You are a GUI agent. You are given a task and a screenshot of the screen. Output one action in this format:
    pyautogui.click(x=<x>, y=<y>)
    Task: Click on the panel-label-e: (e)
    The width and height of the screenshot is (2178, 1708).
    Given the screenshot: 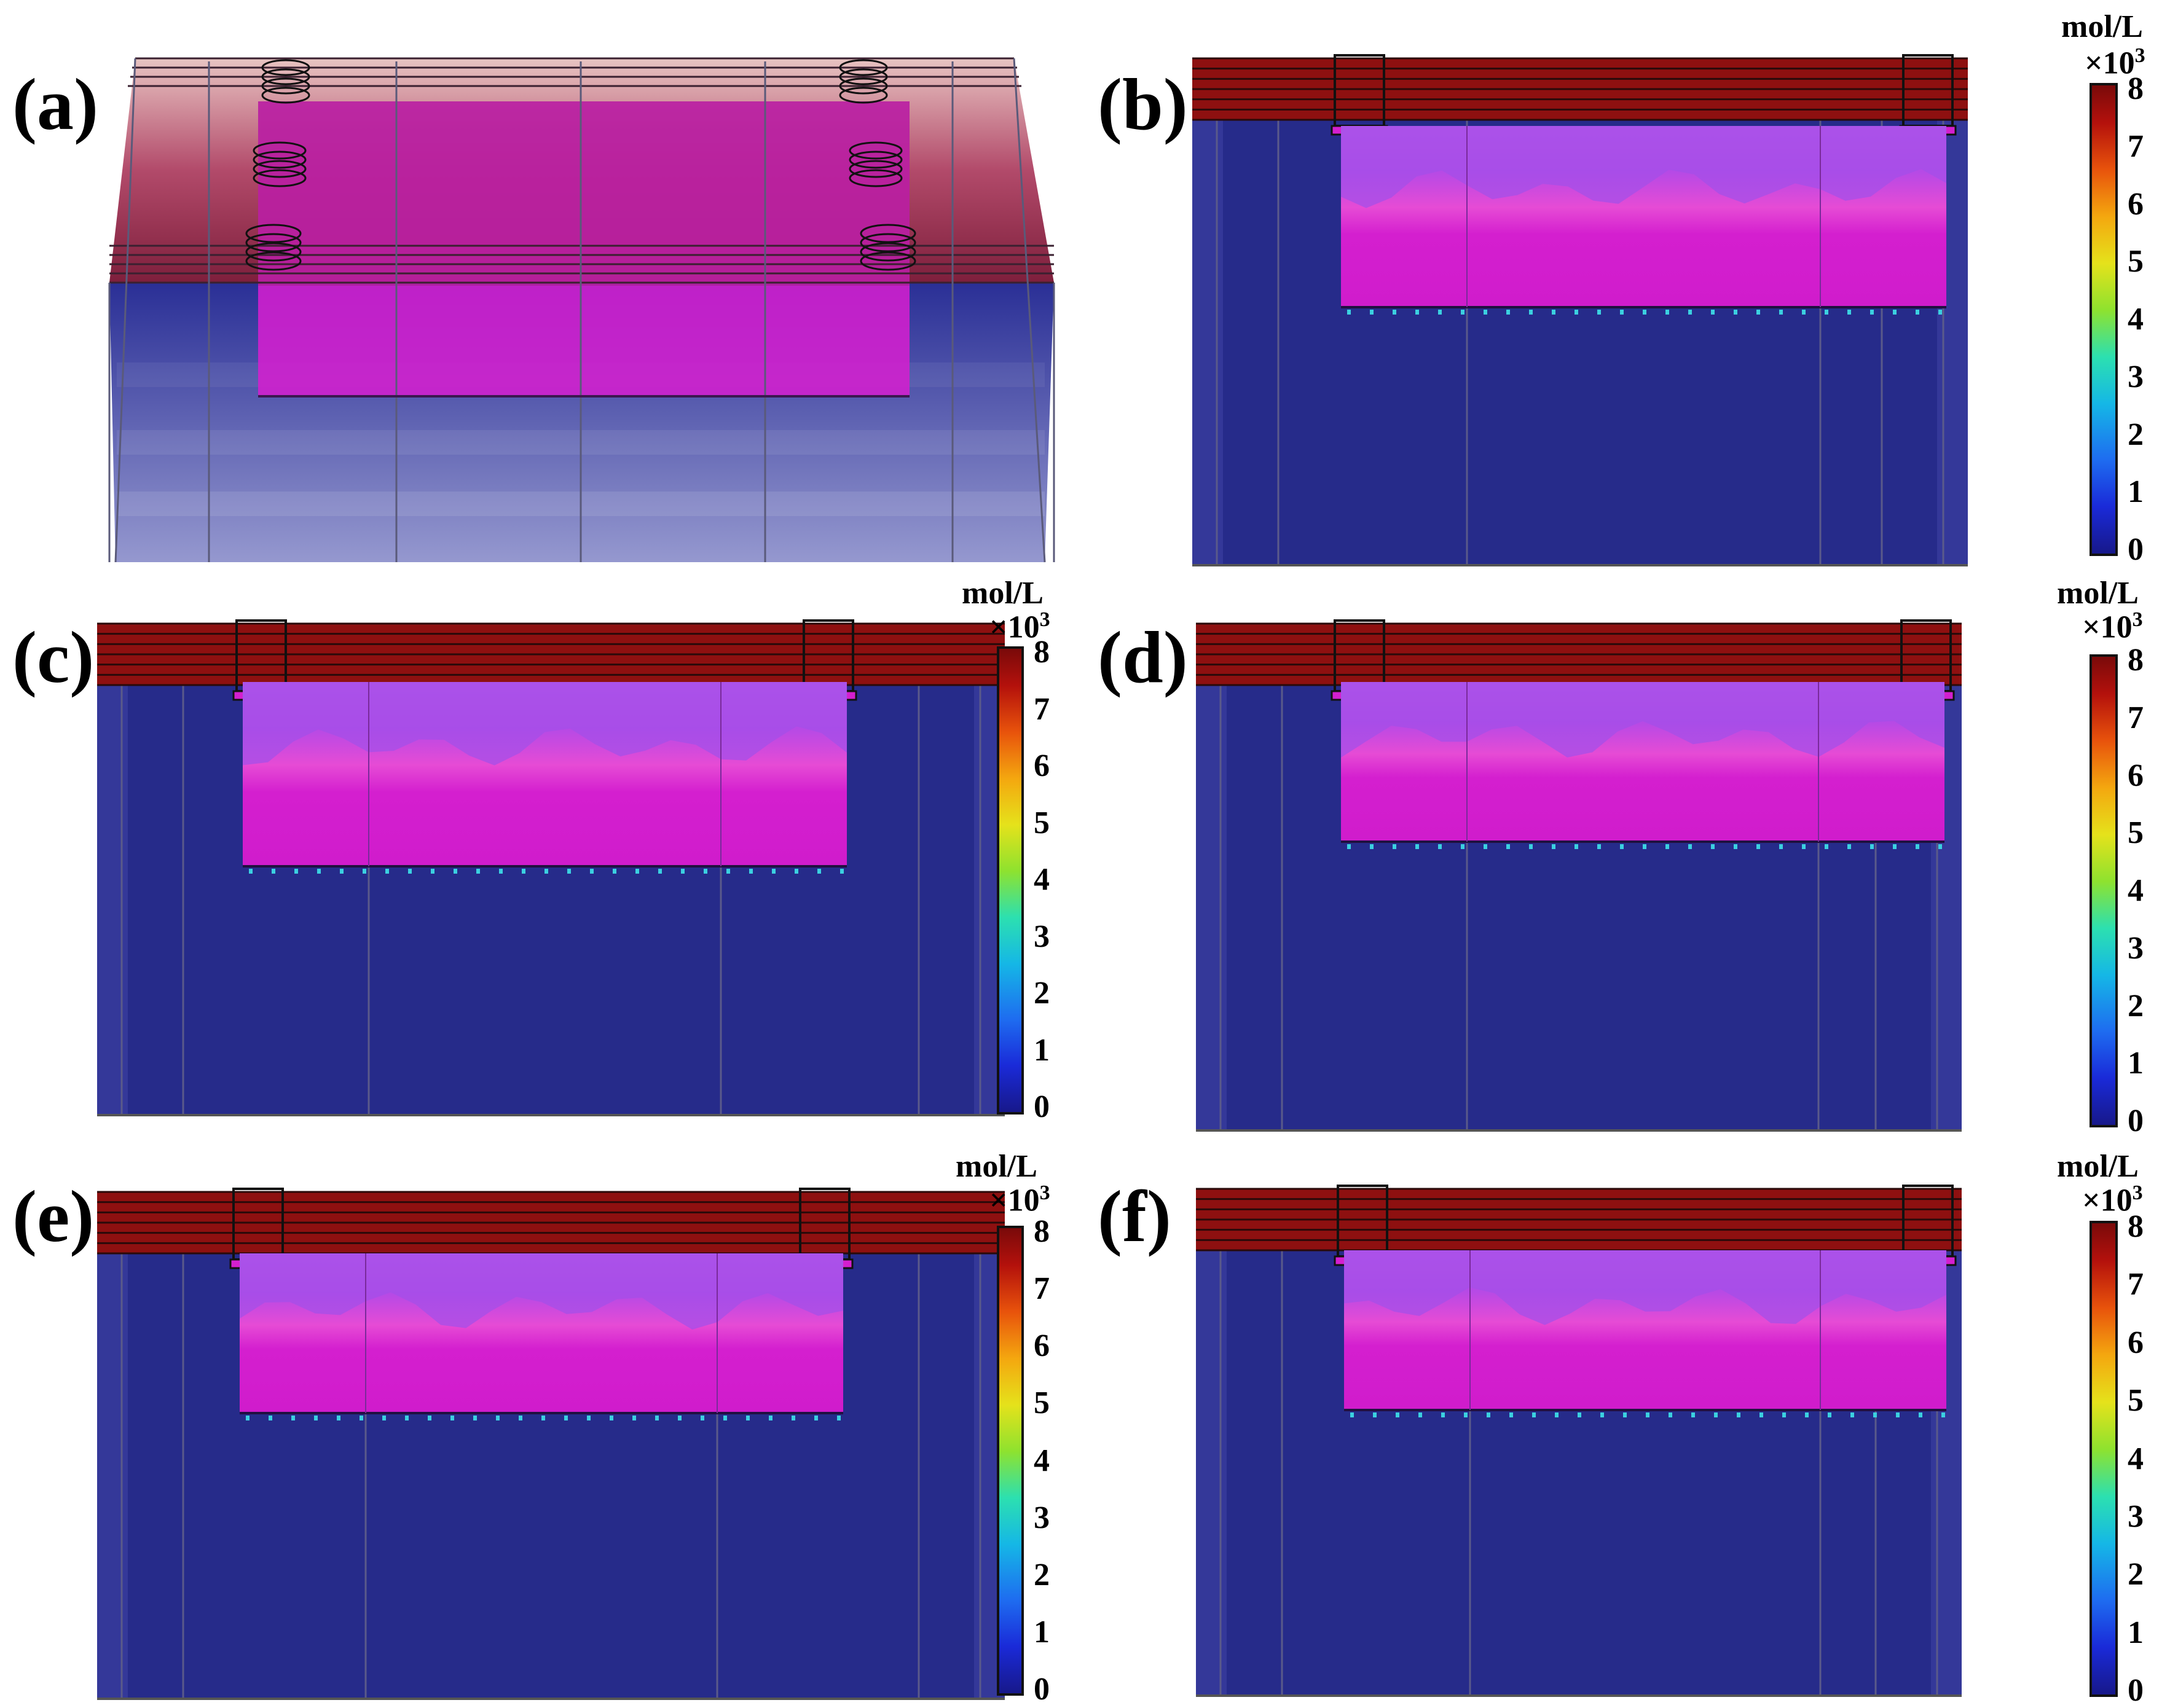 What is the action you would take?
    pyautogui.click(x=53, y=1216)
    